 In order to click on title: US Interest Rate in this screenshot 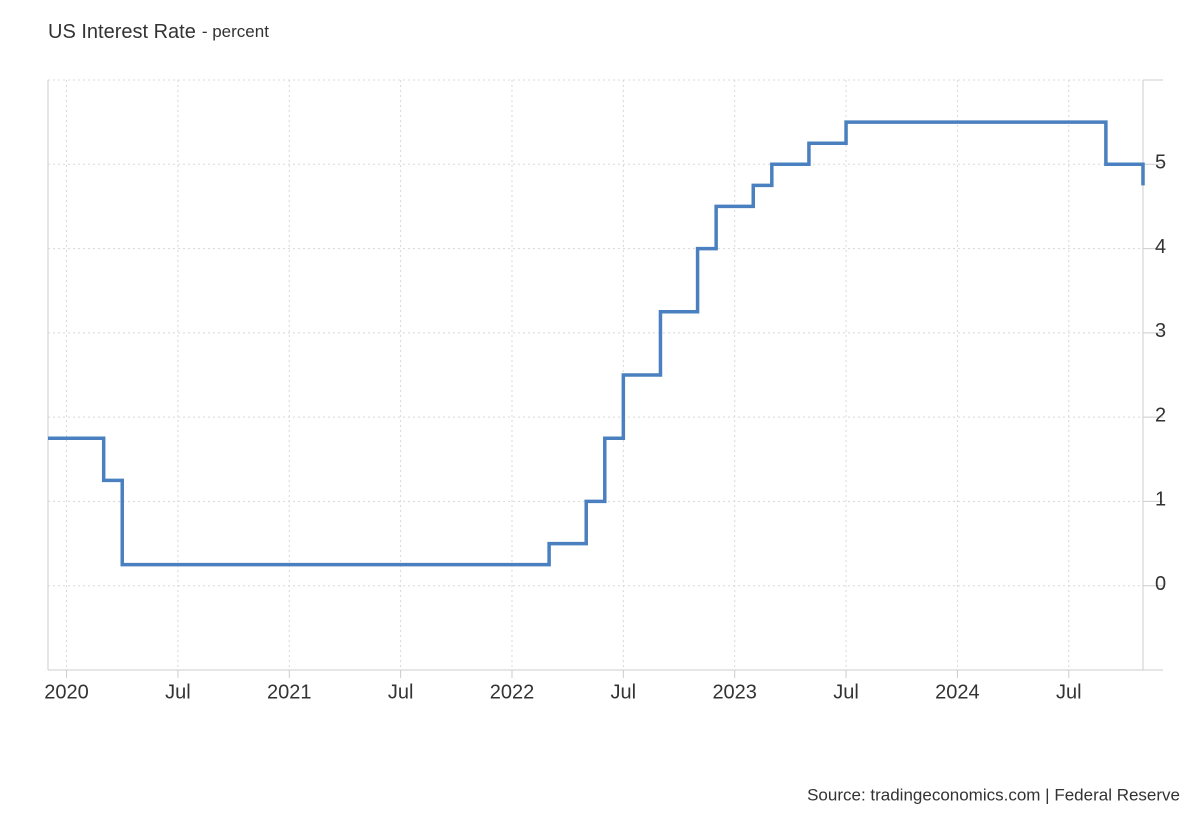, I will do `click(122, 32)`.